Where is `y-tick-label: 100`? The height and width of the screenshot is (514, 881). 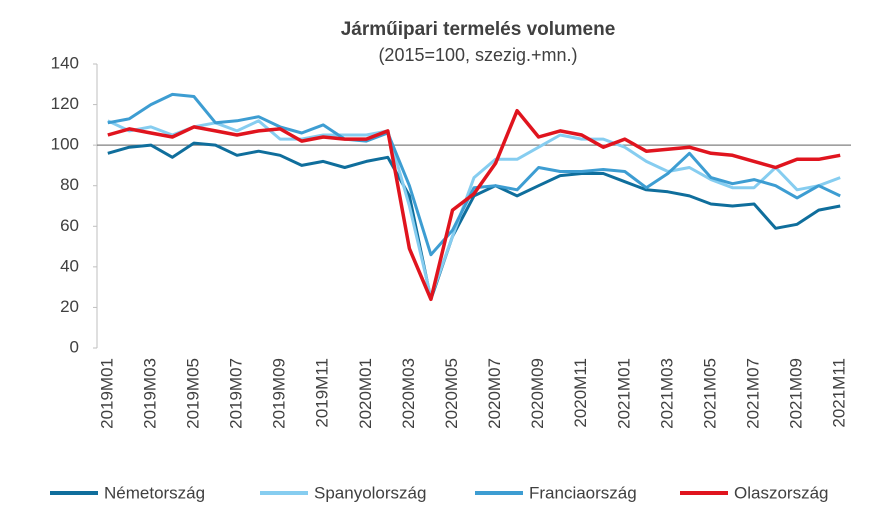
y-tick-label: 100 is located at coordinates (65, 144).